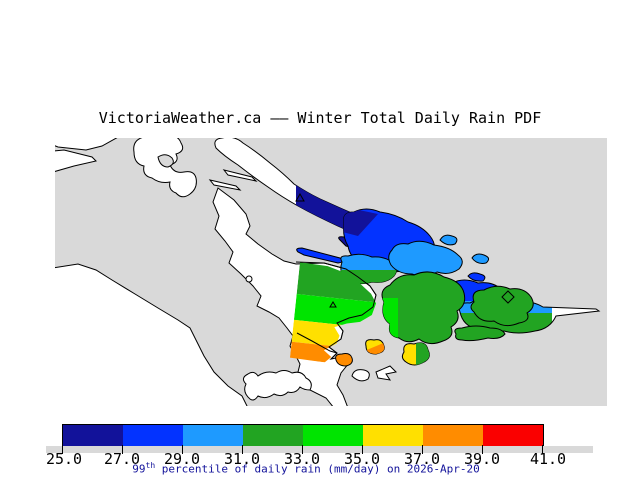  Describe the element at coordinates (439, 255) in the screenshot. I see `dodger-blue-islands` at that location.